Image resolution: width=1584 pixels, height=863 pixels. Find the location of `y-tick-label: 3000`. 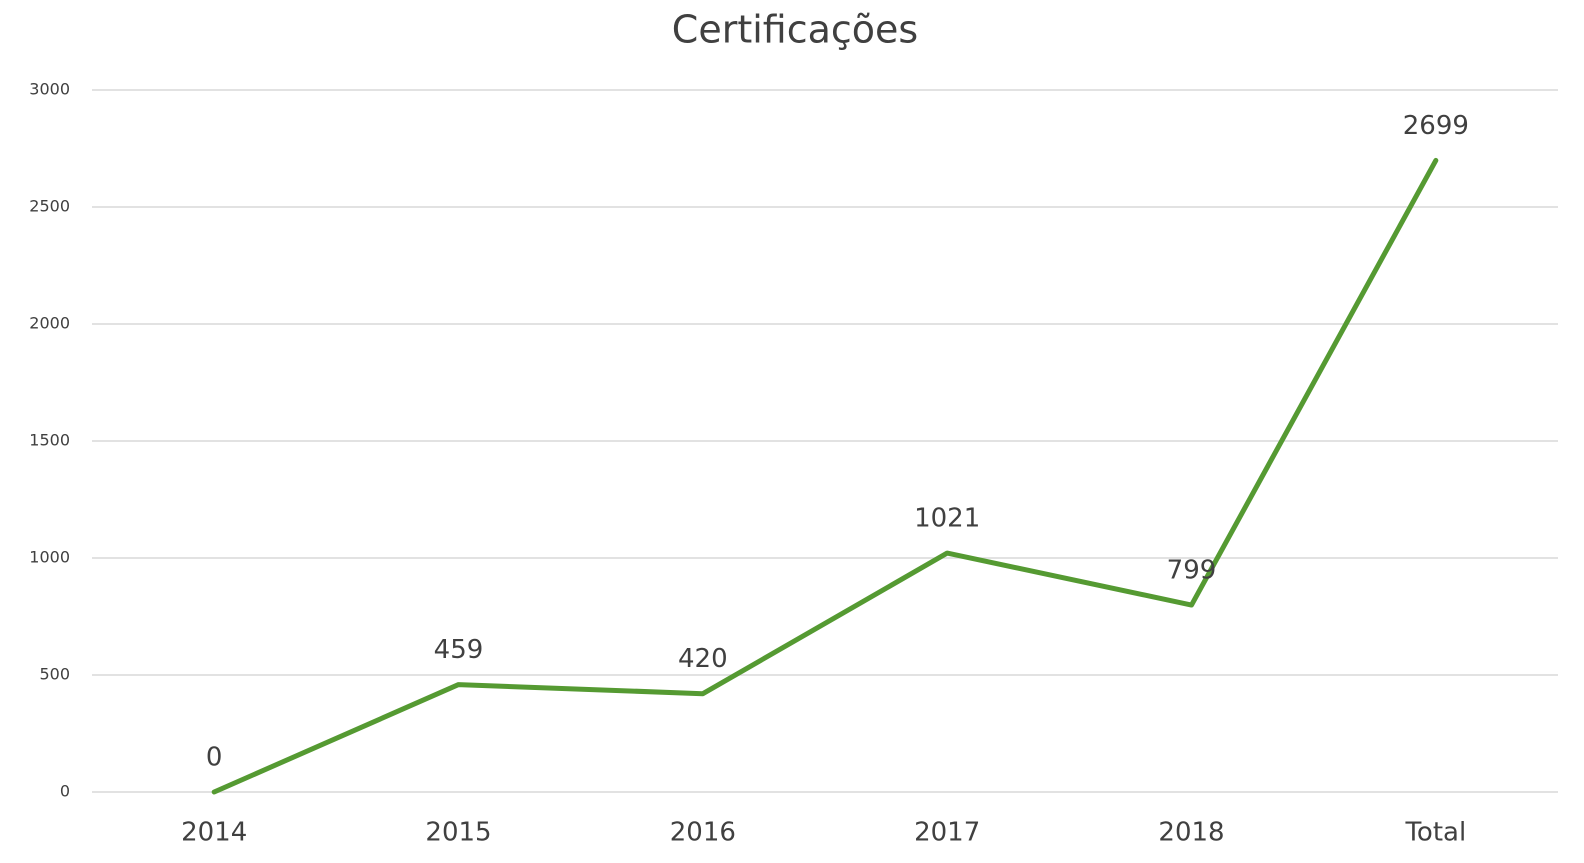

y-tick-label: 3000 is located at coordinates (49, 89).